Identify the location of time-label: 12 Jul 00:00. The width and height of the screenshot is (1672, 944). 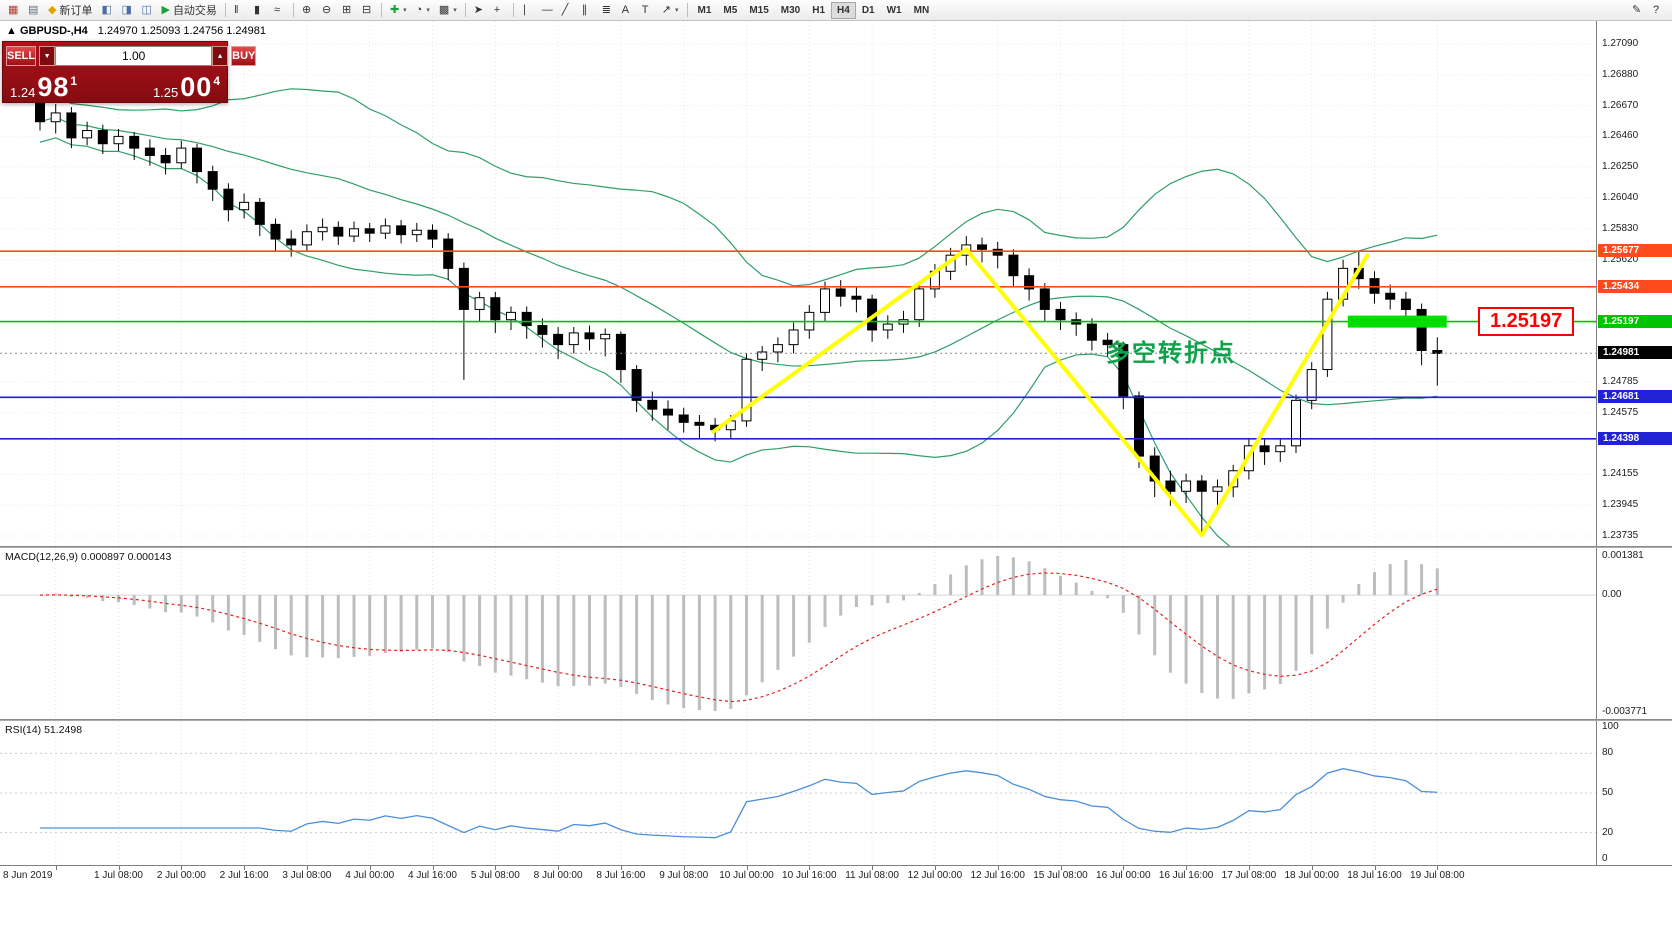
(935, 875).